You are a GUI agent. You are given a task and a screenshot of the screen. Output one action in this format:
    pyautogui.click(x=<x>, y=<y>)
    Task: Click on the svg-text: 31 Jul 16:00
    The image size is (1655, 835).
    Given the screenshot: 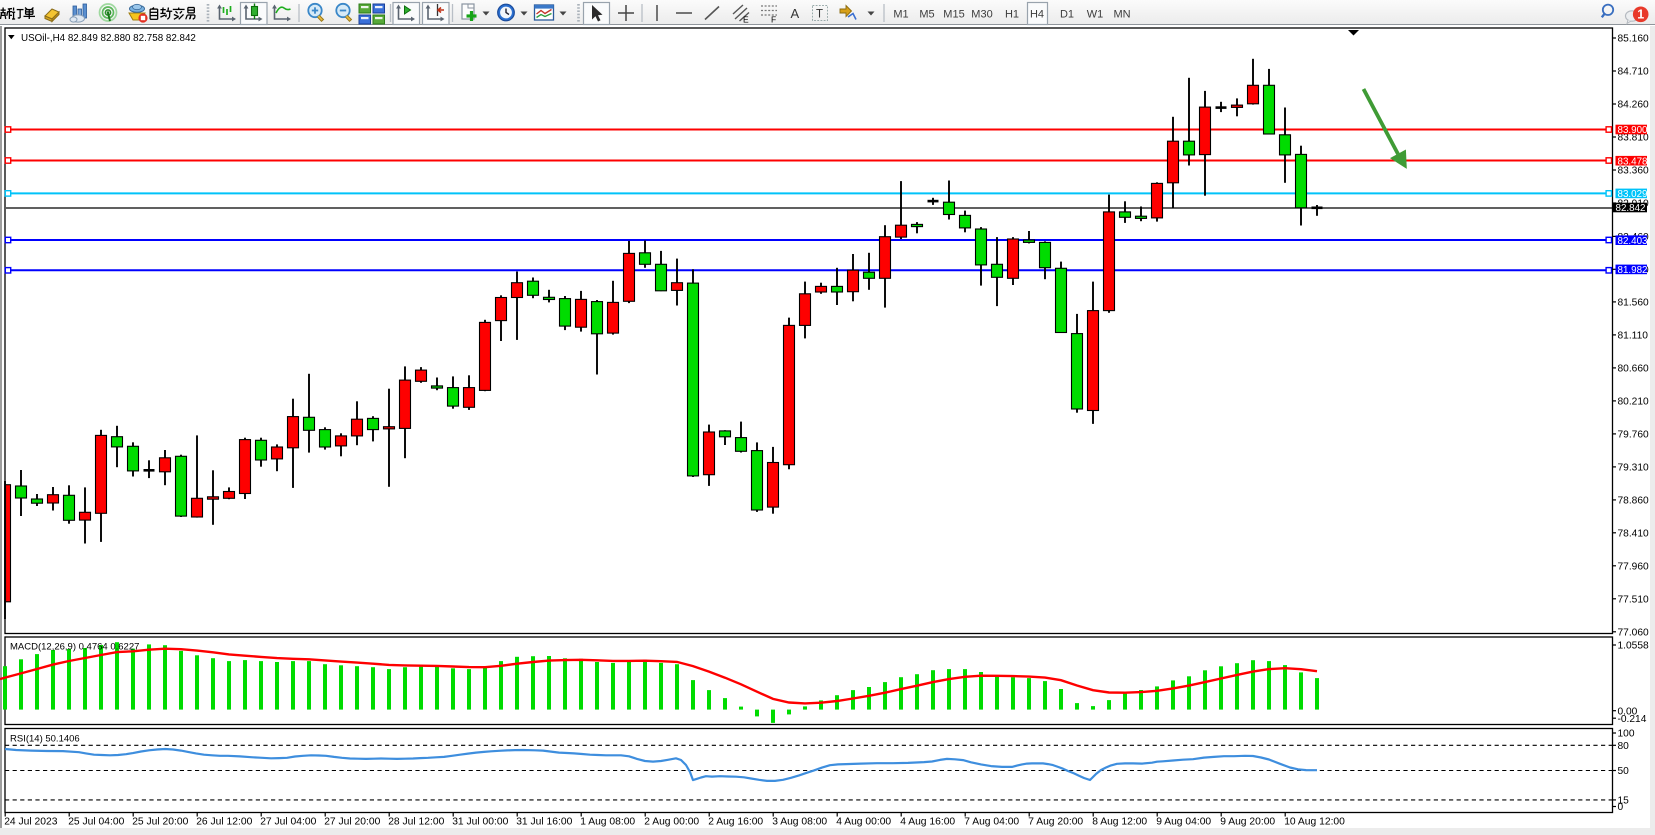 What is the action you would take?
    pyautogui.click(x=544, y=822)
    